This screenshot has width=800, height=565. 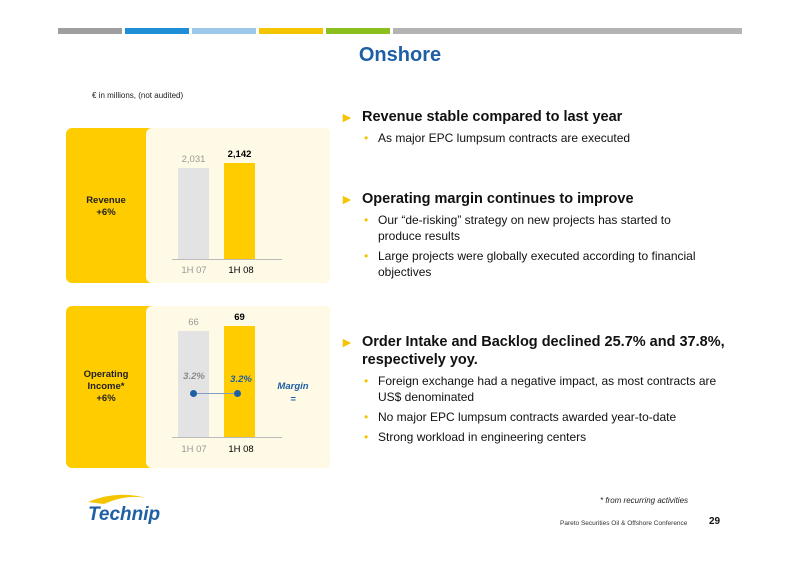 What do you see at coordinates (193, 322) in the screenshot?
I see `operating-value-1h07: 66` at bounding box center [193, 322].